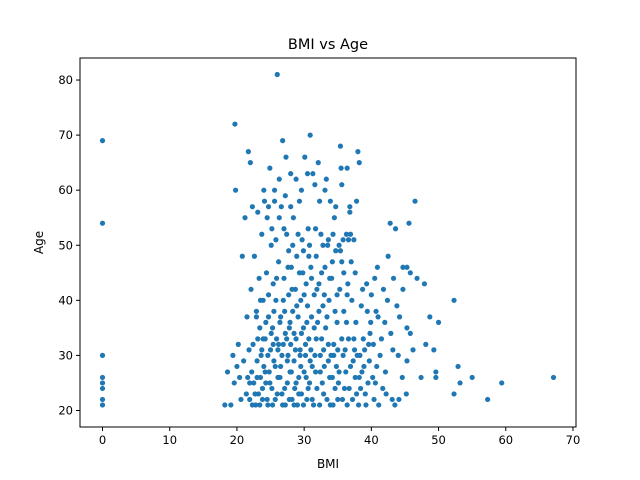 The image size is (640, 480). I want to click on x-tick-label: 0, so click(102, 440).